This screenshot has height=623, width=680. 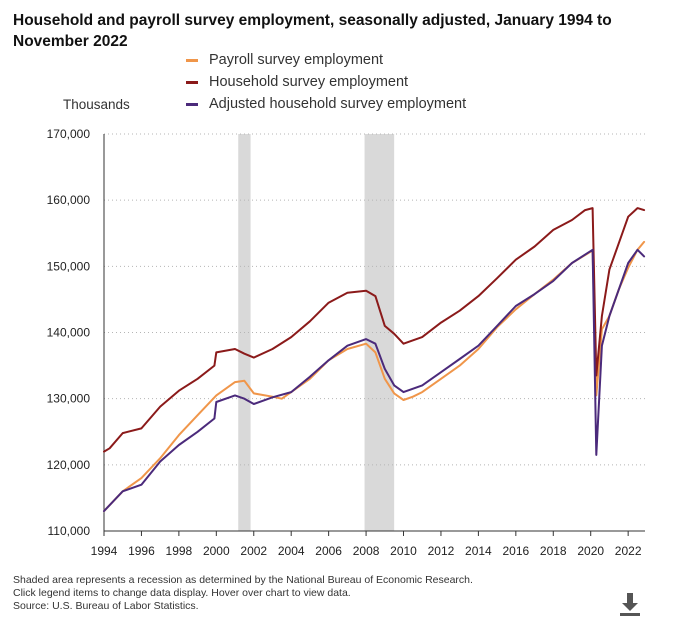 I want to click on x-tick-label: 2016, so click(x=515, y=551).